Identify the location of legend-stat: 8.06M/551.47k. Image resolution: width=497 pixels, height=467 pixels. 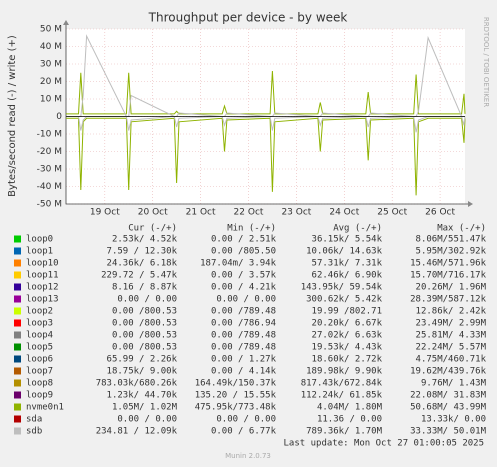
(451, 240).